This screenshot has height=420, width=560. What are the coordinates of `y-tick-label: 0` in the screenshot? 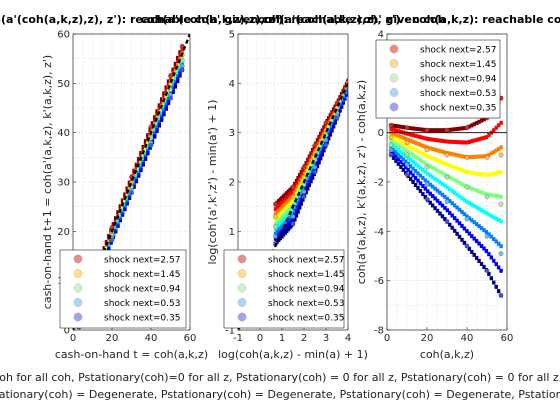 It's located at (67, 331).